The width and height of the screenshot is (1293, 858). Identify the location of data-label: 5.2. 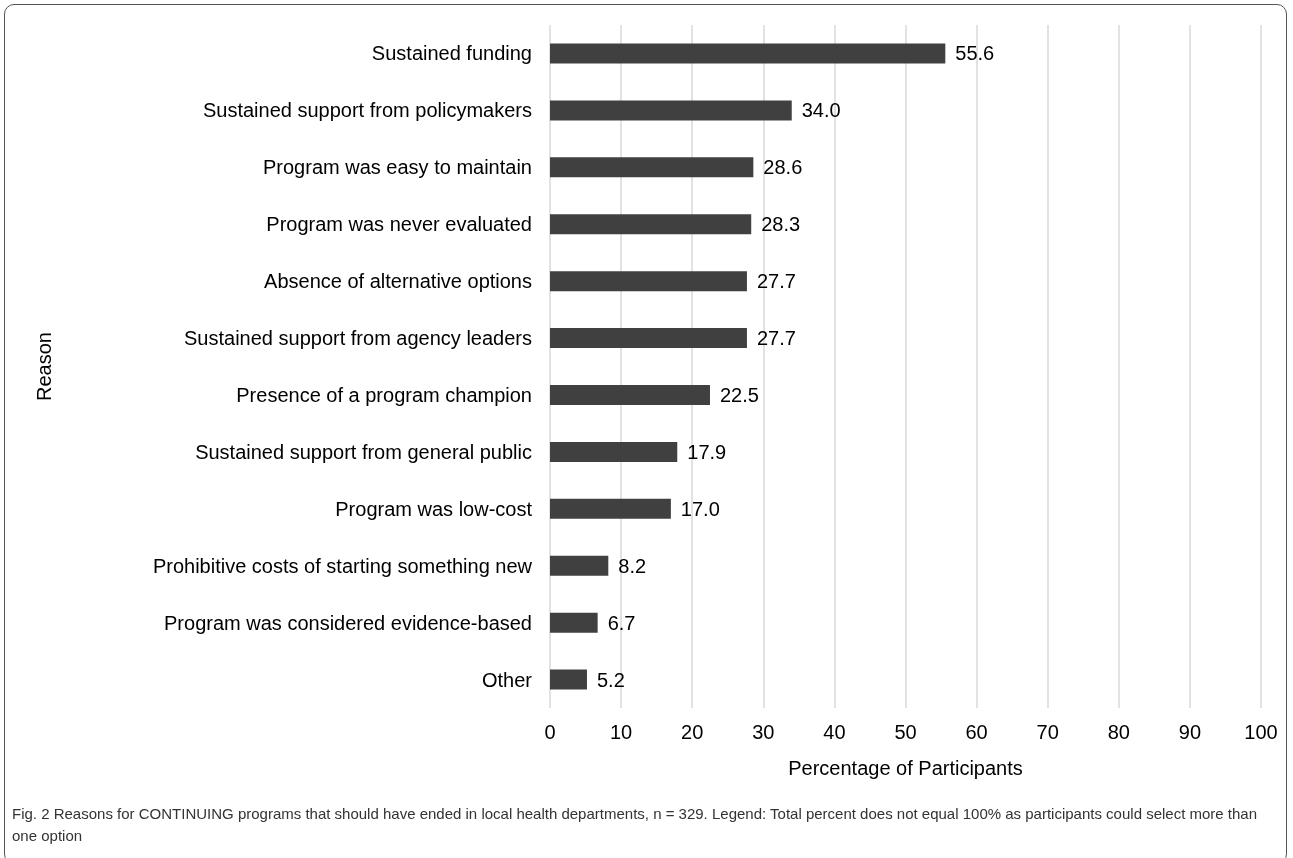
(610, 679).